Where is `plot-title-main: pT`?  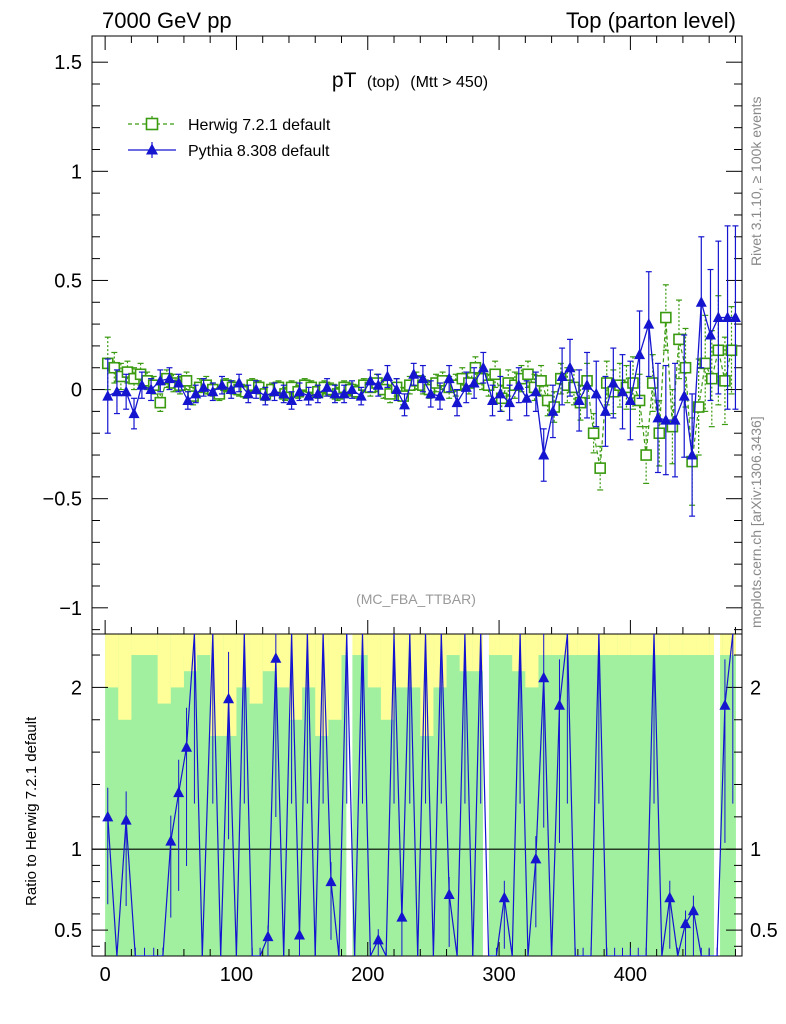
plot-title-main: pT is located at coordinates (344, 80).